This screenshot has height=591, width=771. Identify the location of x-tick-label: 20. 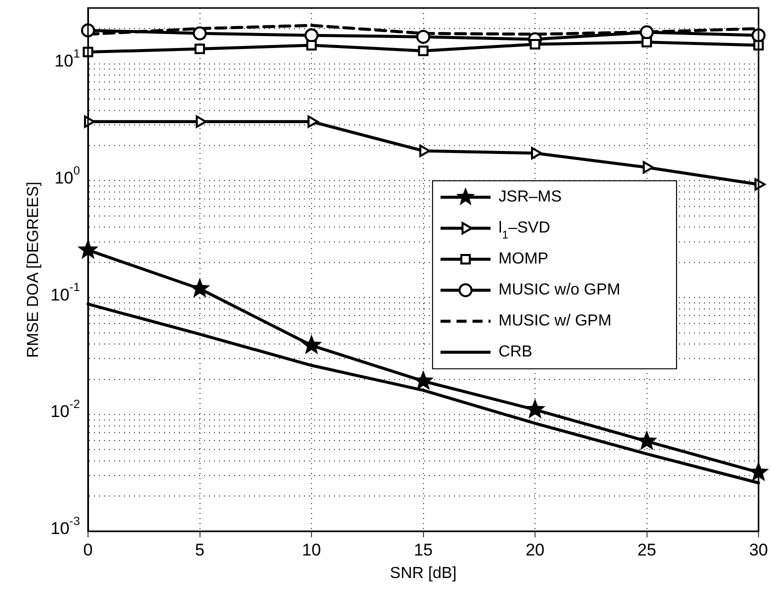
(535, 550).